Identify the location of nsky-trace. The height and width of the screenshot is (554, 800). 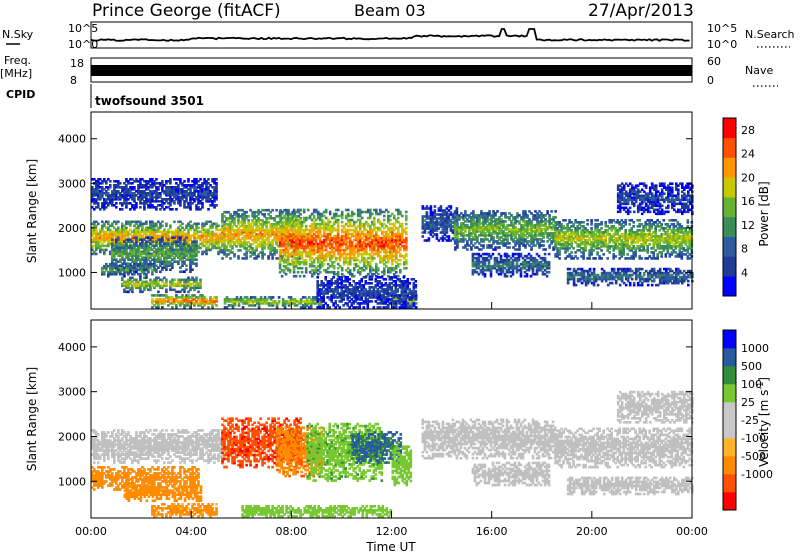
(390, 35).